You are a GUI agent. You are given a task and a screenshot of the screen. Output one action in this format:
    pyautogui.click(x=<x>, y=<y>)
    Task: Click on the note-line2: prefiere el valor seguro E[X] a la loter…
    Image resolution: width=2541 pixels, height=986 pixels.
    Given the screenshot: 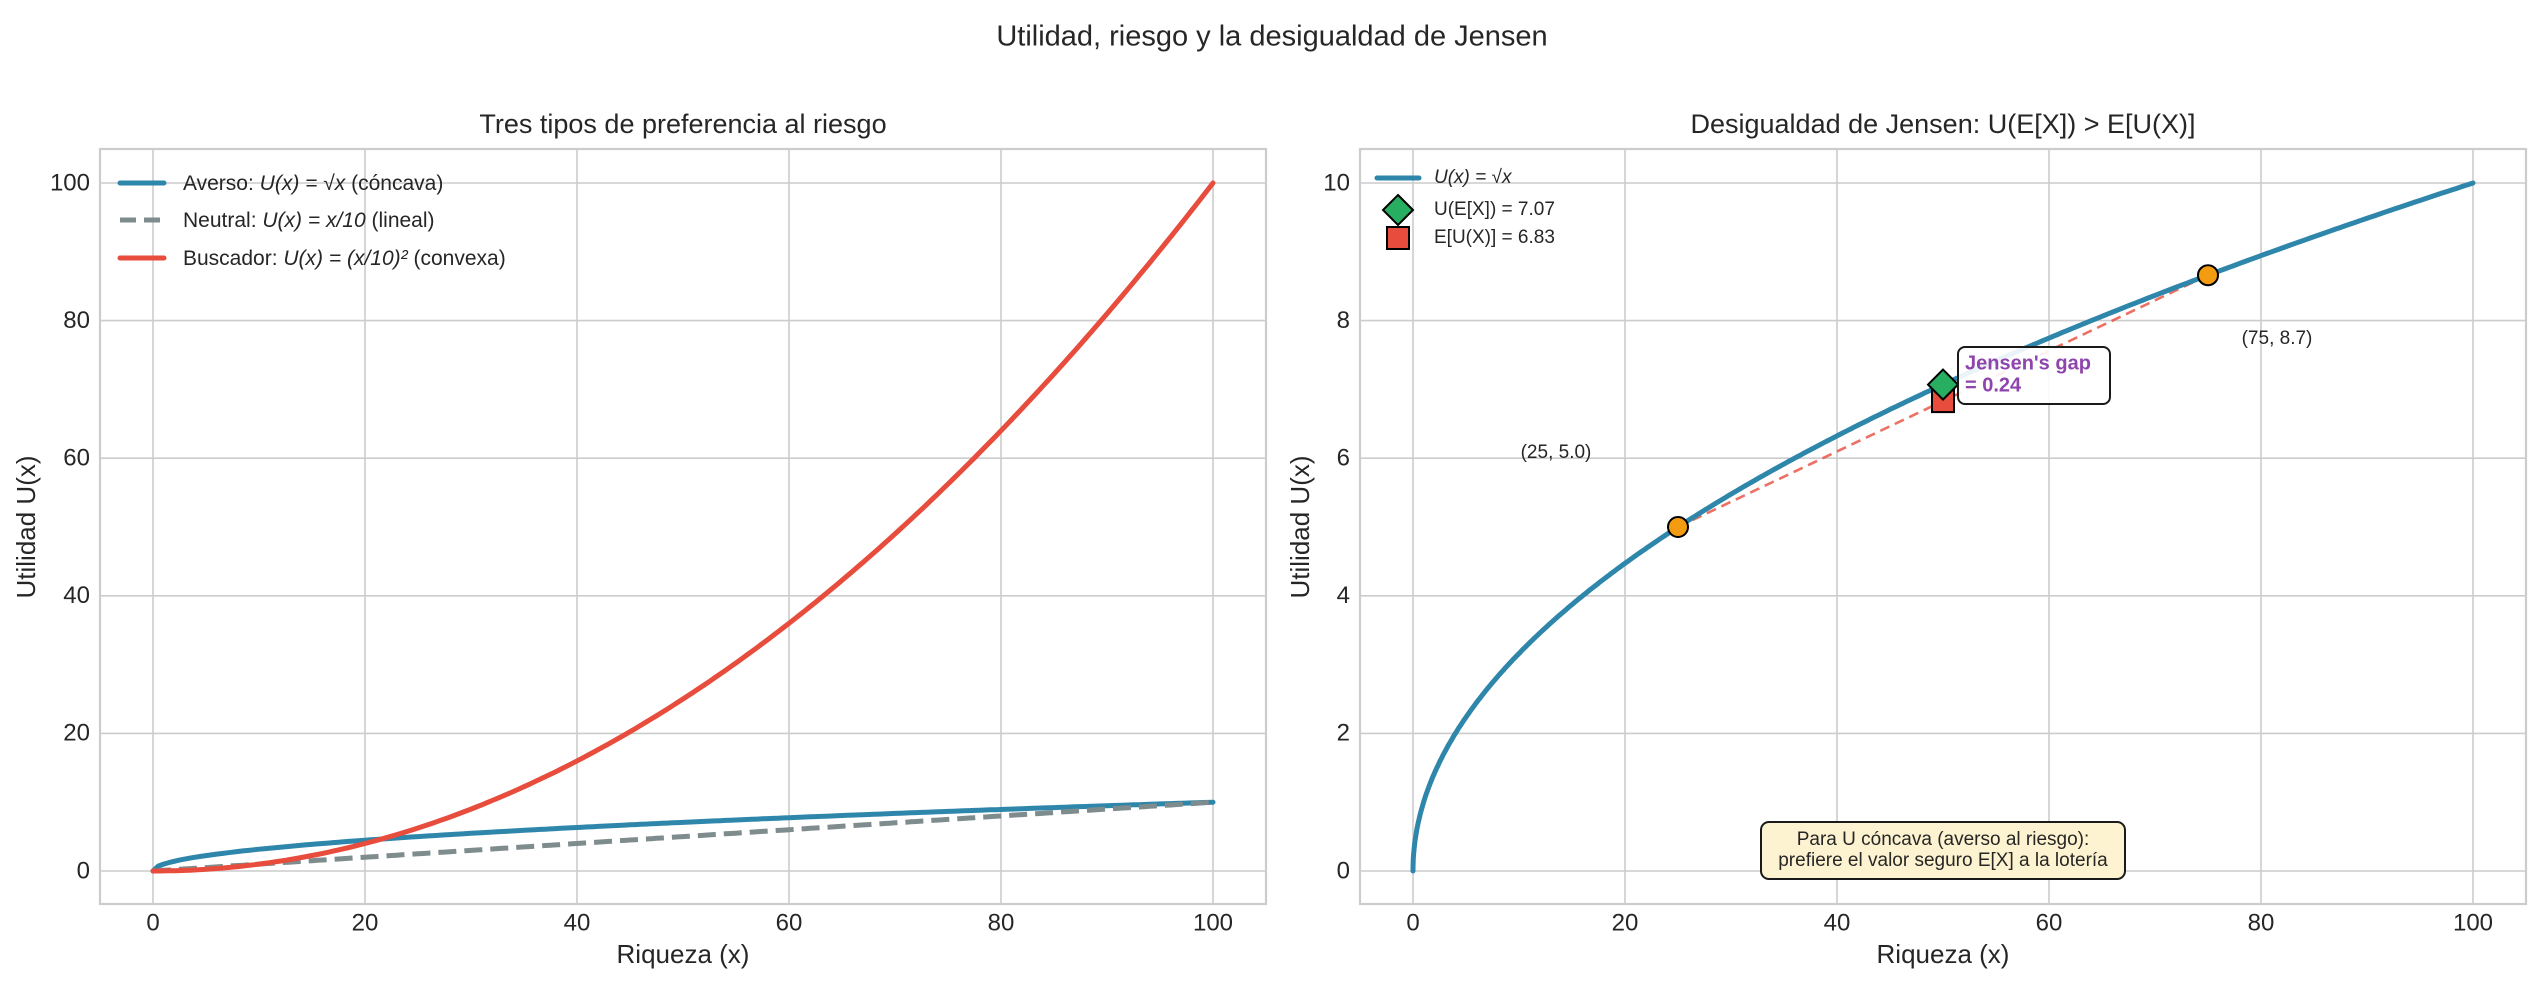 What is the action you would take?
    pyautogui.click(x=1943, y=860)
    